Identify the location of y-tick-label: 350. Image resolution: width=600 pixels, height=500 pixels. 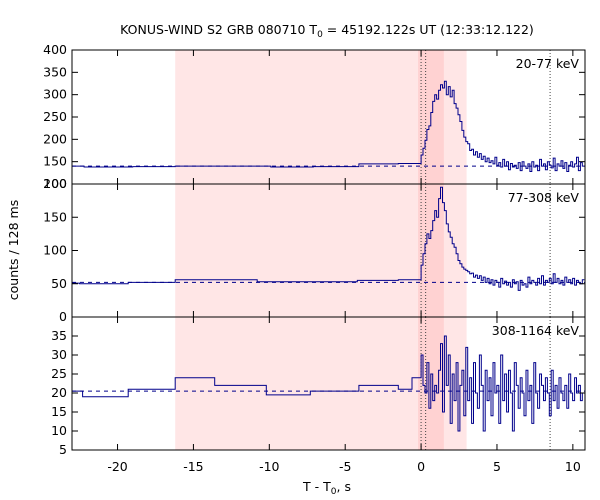
(55, 71).